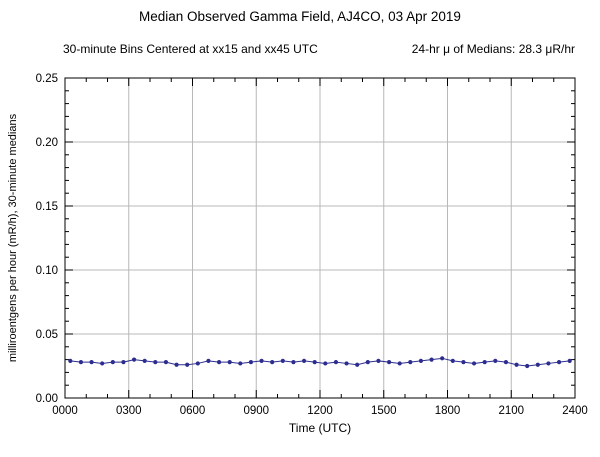  I want to click on x-tick-label: 2400, so click(575, 411).